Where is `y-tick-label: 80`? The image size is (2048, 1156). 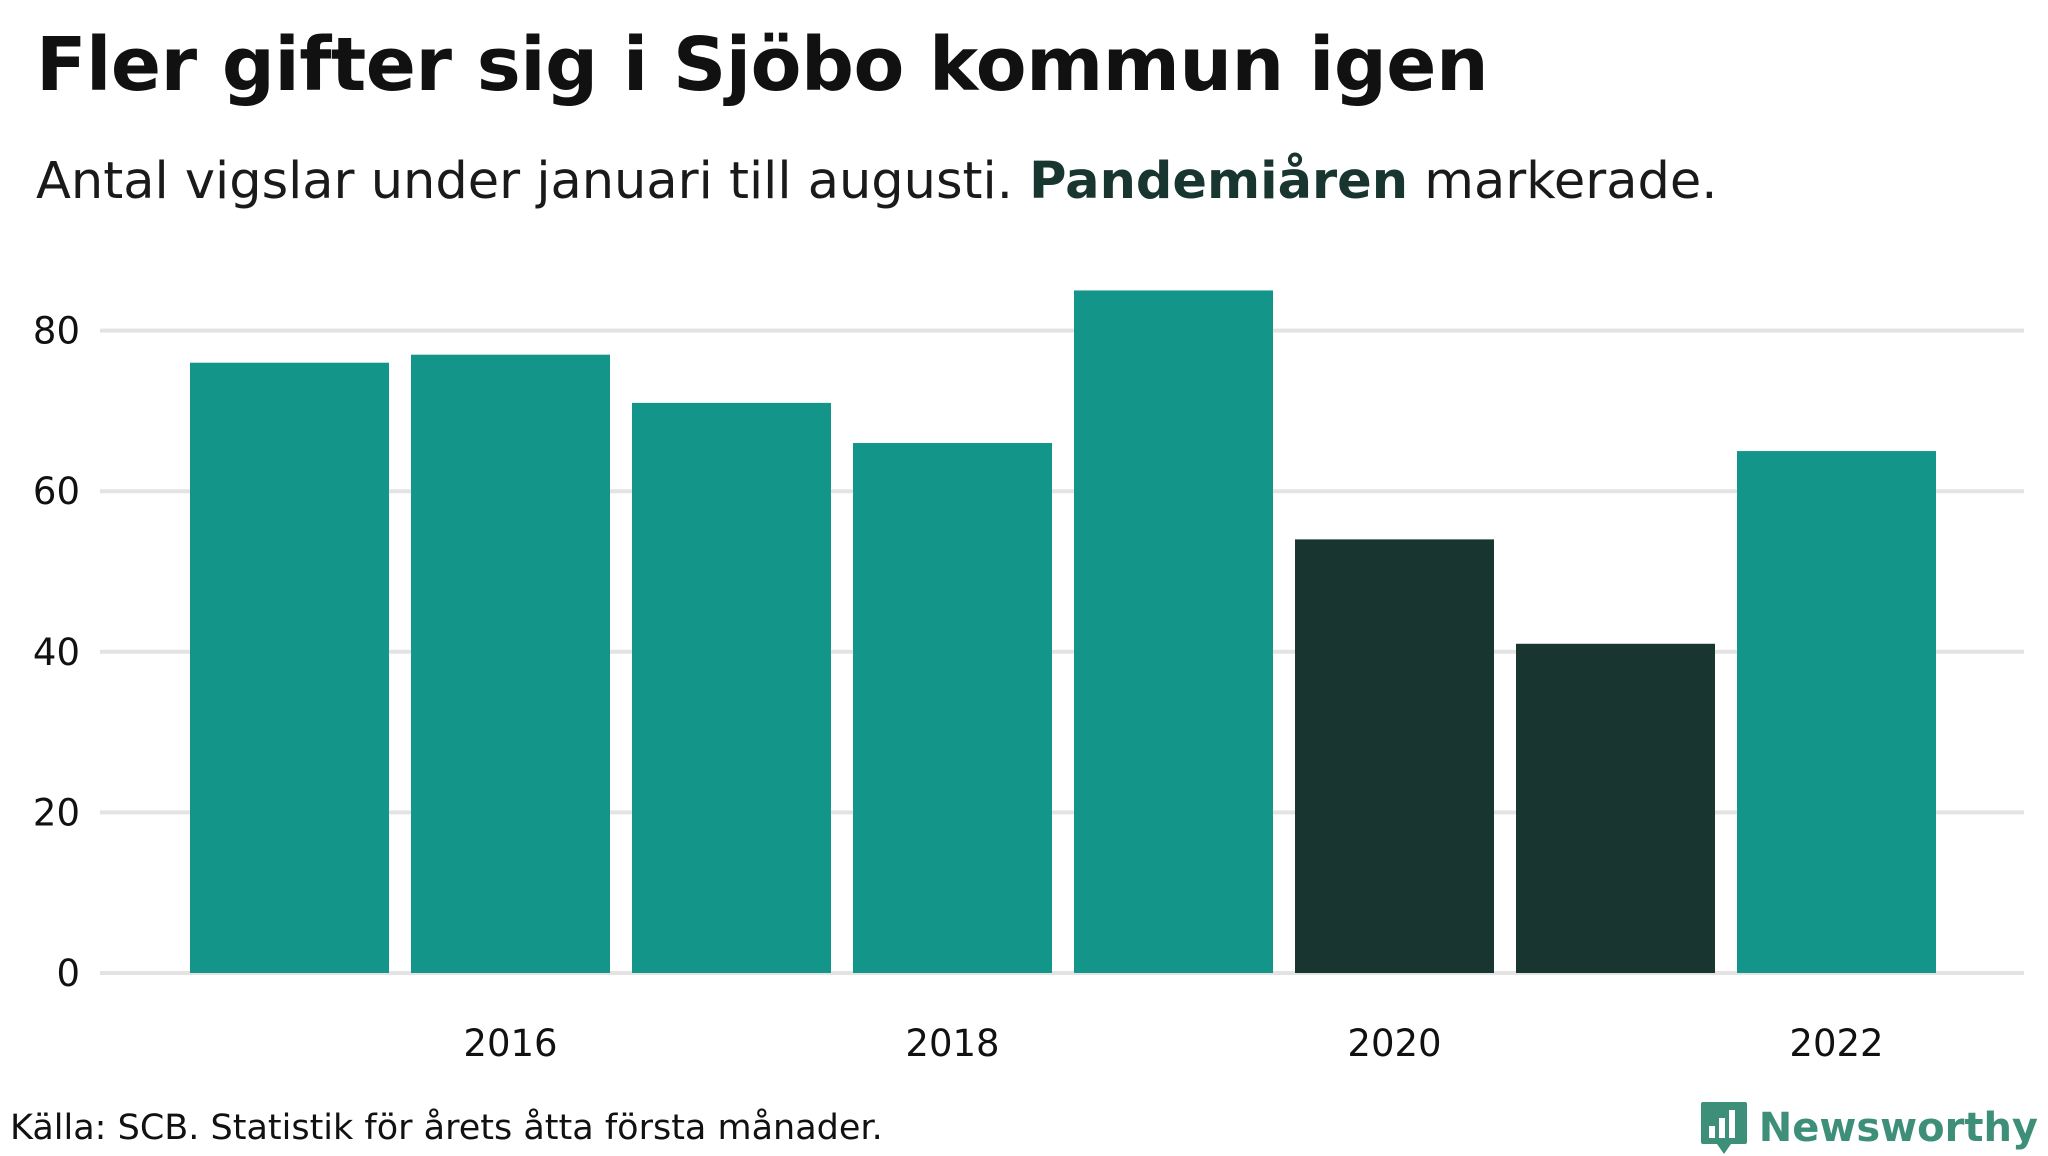 y-tick-label: 80 is located at coordinates (56, 331).